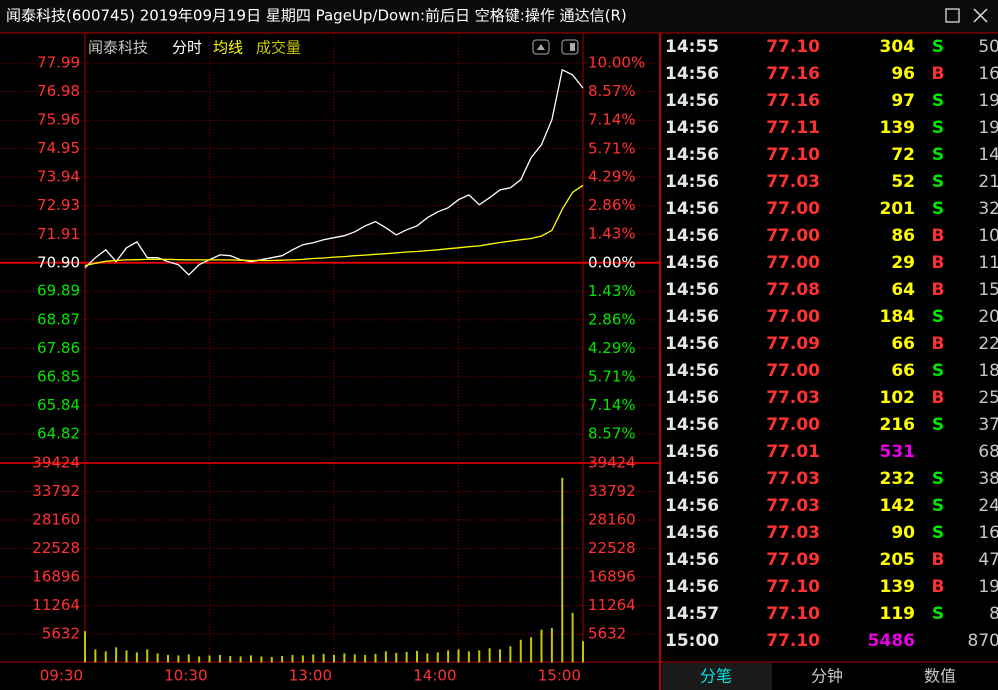 The width and height of the screenshot is (998, 690). What do you see at coordinates (559, 676) in the screenshot?
I see `x-tick-label: 15:00` at bounding box center [559, 676].